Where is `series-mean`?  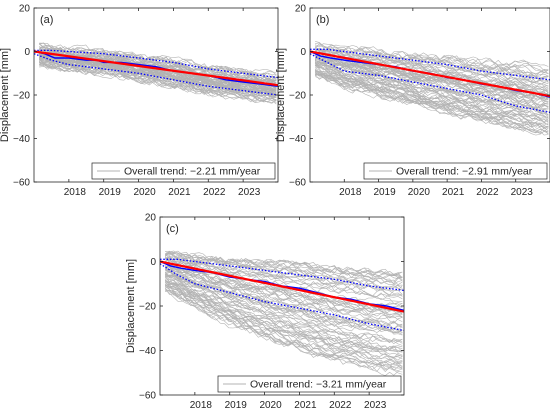
series-mean is located at coordinates (156, 68).